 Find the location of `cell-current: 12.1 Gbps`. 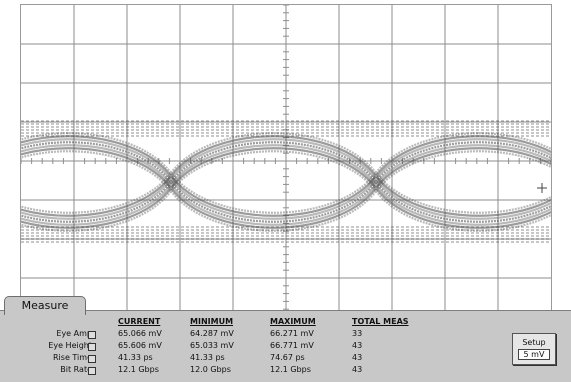

cell-current: 12.1 Gbps is located at coordinates (138, 369).